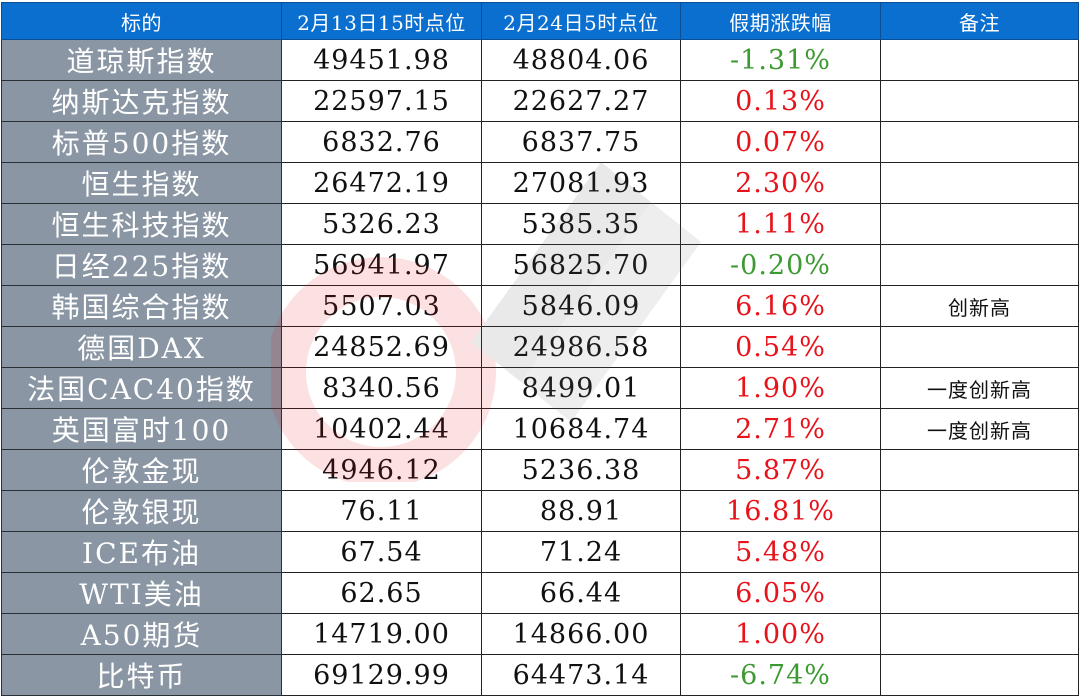 This screenshot has height=696, width=1080. What do you see at coordinates (381, 60) in the screenshot?
I see `before-level-cell: 49451.98` at bounding box center [381, 60].